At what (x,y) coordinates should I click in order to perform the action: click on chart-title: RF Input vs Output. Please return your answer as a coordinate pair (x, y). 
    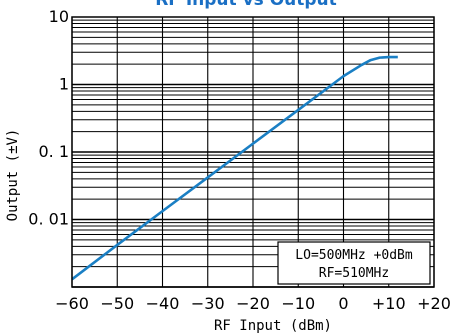
    Looking at the image, I should click on (246, 5).